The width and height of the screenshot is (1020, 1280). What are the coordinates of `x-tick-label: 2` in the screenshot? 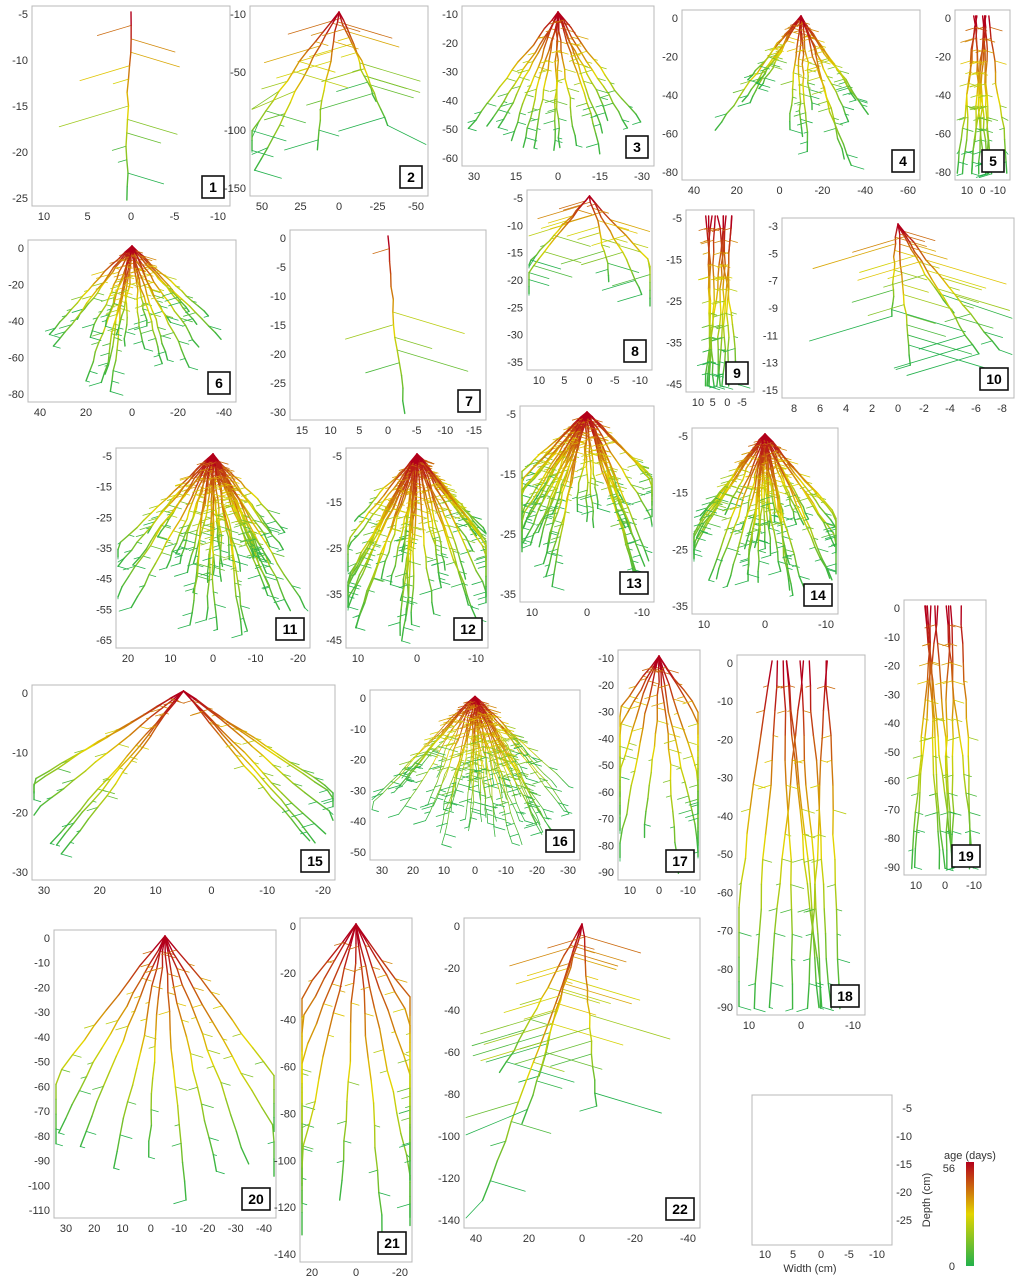 It's located at (872, 409).